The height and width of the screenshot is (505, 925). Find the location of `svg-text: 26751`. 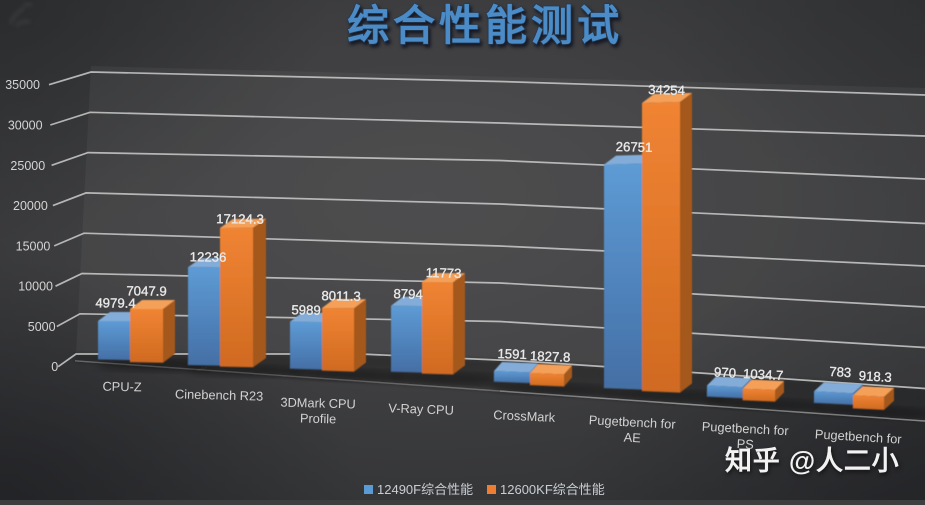

svg-text: 26751 is located at coordinates (634, 147).